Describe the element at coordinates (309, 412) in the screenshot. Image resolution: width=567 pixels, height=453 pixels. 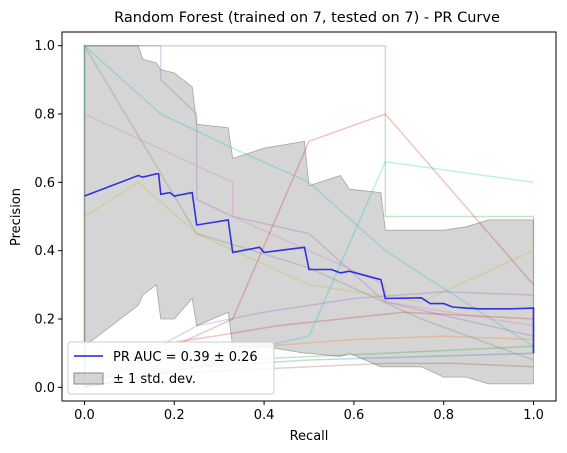
I see `x-axis-ticks: 0.0 0.2 0.4 0.6 0.8 1.0` at that location.